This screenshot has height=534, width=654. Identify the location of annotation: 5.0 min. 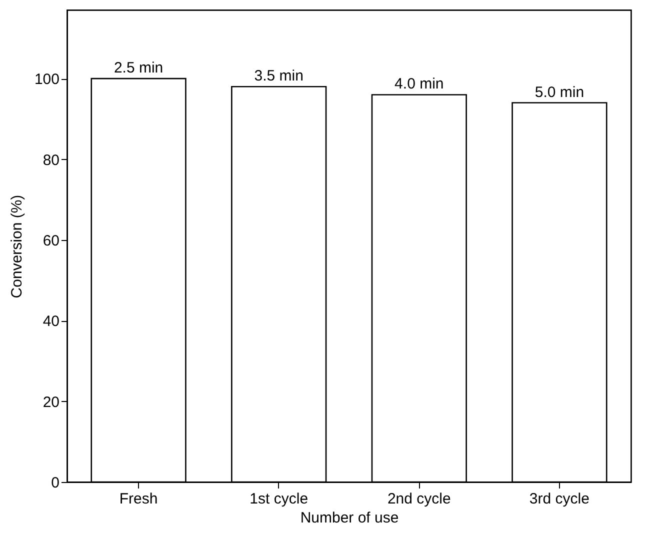
(559, 92).